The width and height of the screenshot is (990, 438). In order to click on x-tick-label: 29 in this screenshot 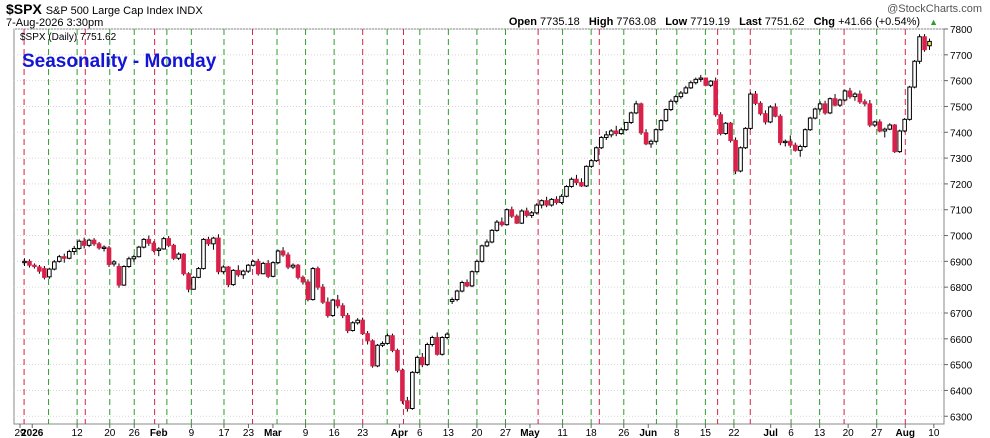, I will do `click(20, 433)`.